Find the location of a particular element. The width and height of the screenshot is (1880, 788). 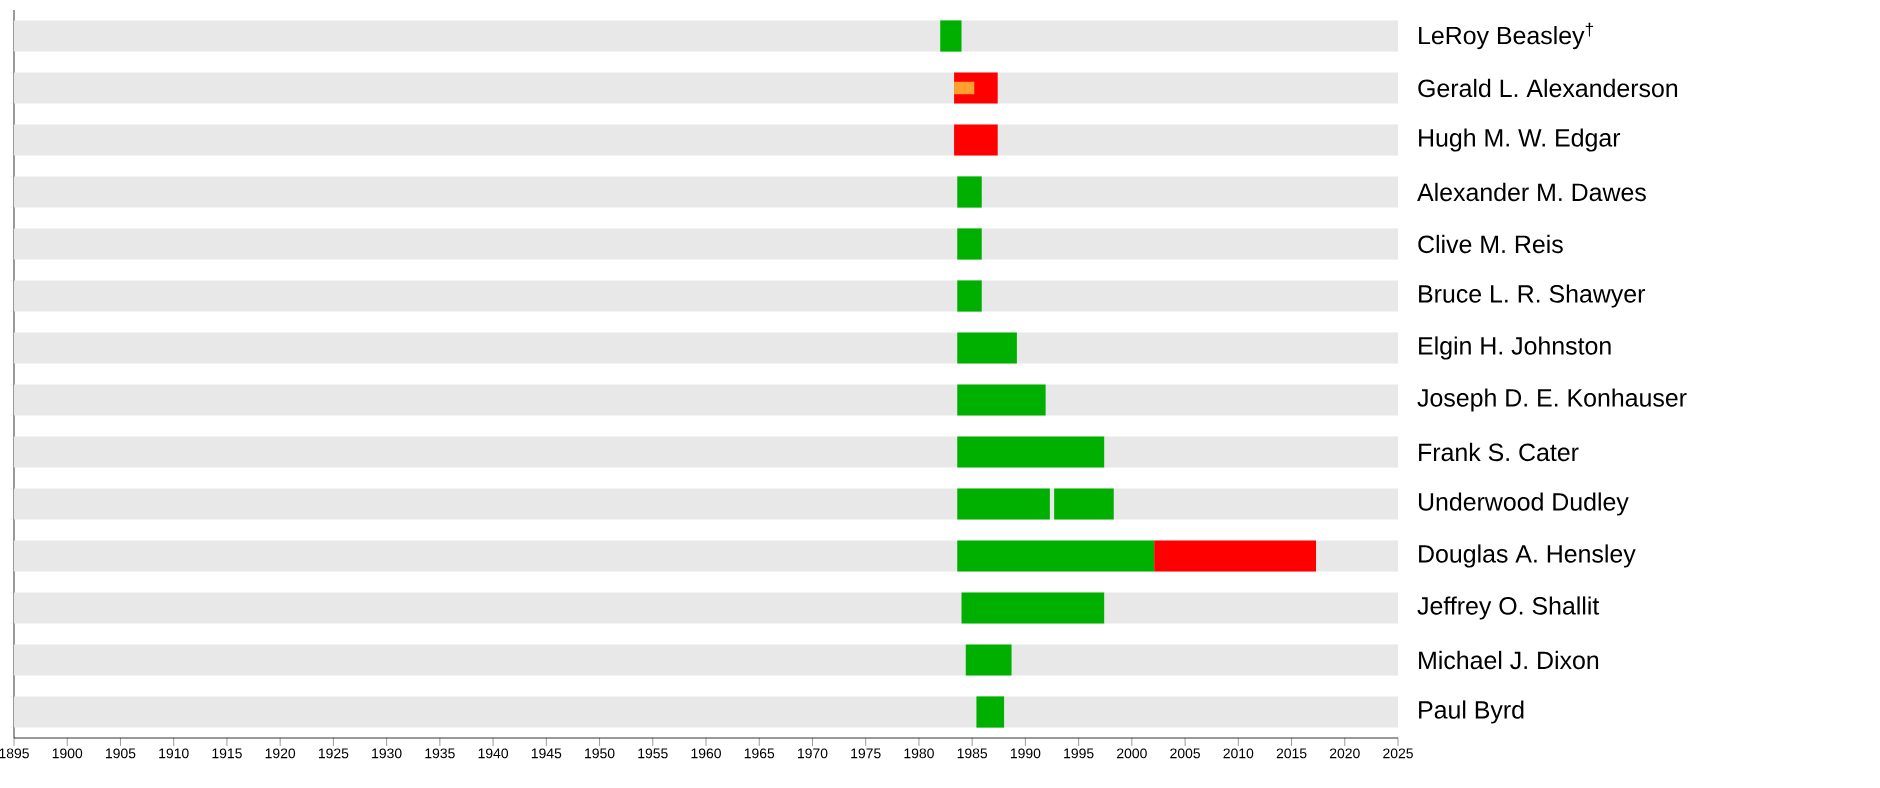

y-tick-label: Alexander M. Dawes is located at coordinates (1531, 192).